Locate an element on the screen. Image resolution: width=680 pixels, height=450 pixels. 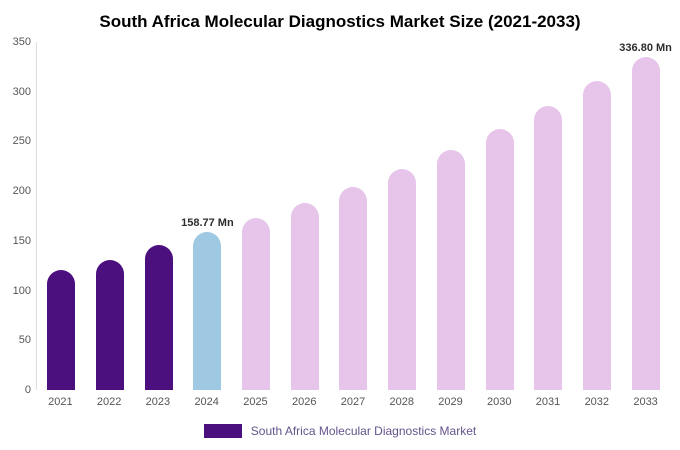
x-tick-label-2025: 2025 is located at coordinates (255, 402).